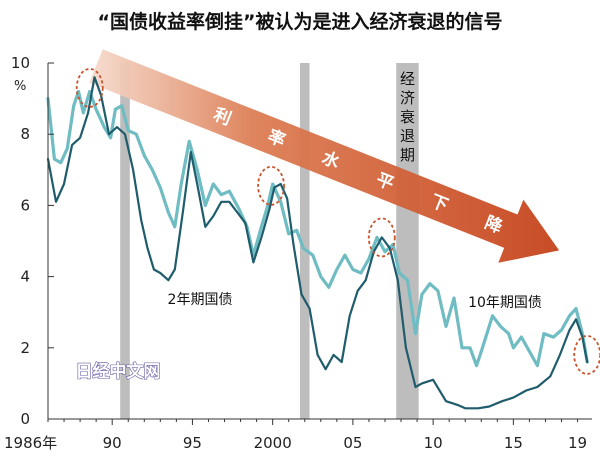 This screenshot has height=465, width=600. What do you see at coordinates (273, 443) in the screenshot?
I see `x-tick-label: 2000` at bounding box center [273, 443].